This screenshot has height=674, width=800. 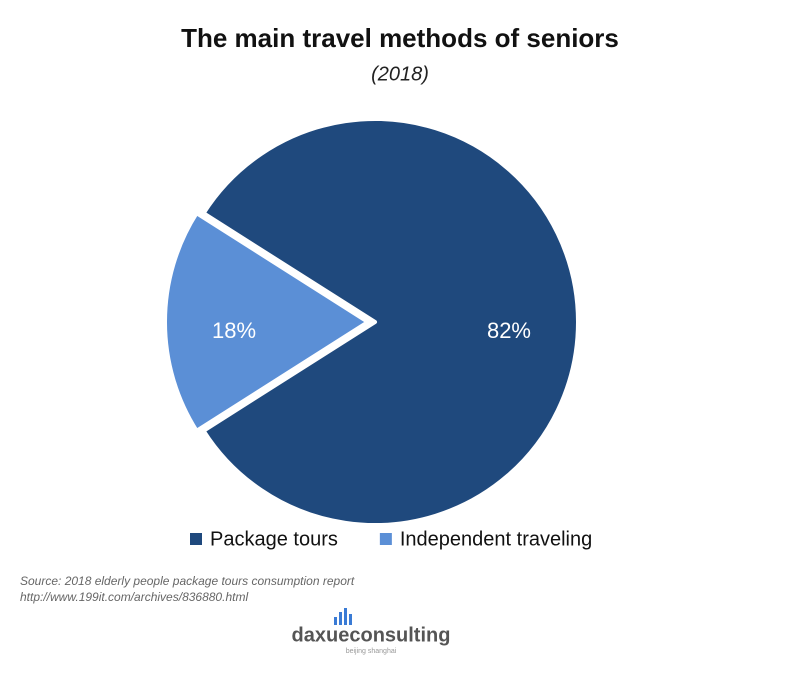 What do you see at coordinates (234, 330) in the screenshot?
I see `data-label: 18%` at bounding box center [234, 330].